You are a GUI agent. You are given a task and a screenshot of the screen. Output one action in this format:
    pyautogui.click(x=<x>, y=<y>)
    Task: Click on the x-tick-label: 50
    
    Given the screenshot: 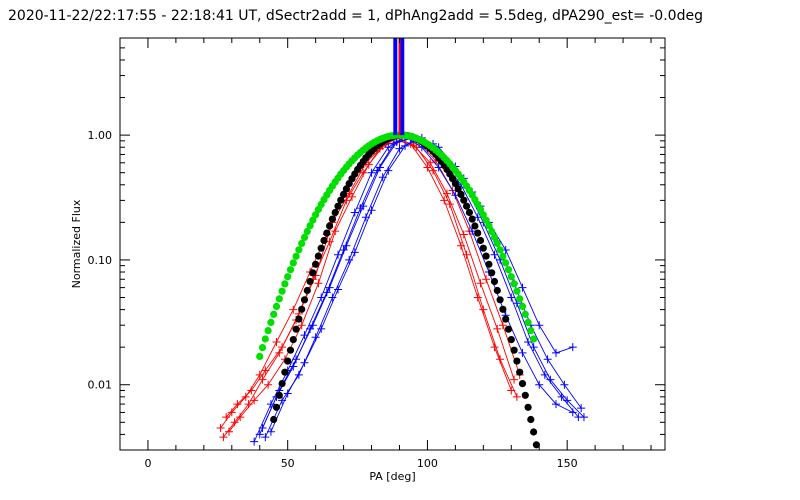 What is the action you would take?
    pyautogui.click(x=288, y=463)
    